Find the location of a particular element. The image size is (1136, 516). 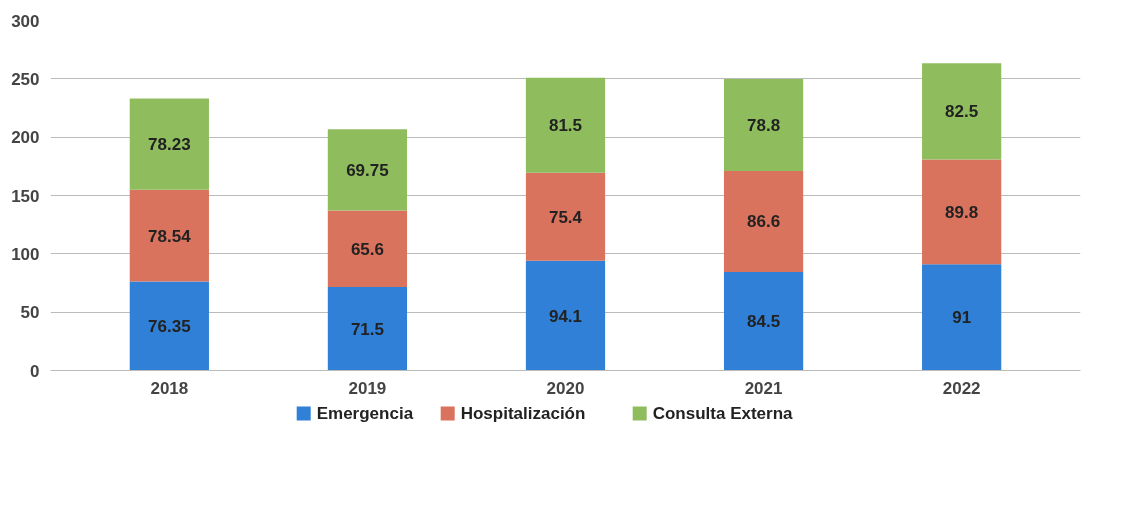

data-label: 84.5 is located at coordinates (764, 322).